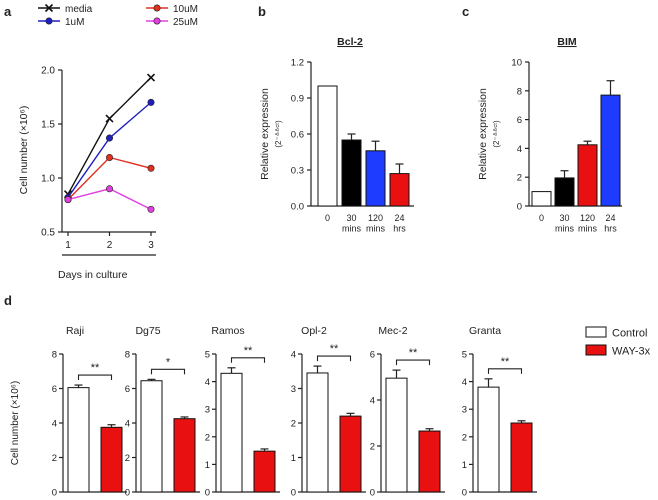 The image size is (658, 500). Describe the element at coordinates (127, 493) in the screenshot. I see `d-dg75-y-tick-label: 0` at that location.